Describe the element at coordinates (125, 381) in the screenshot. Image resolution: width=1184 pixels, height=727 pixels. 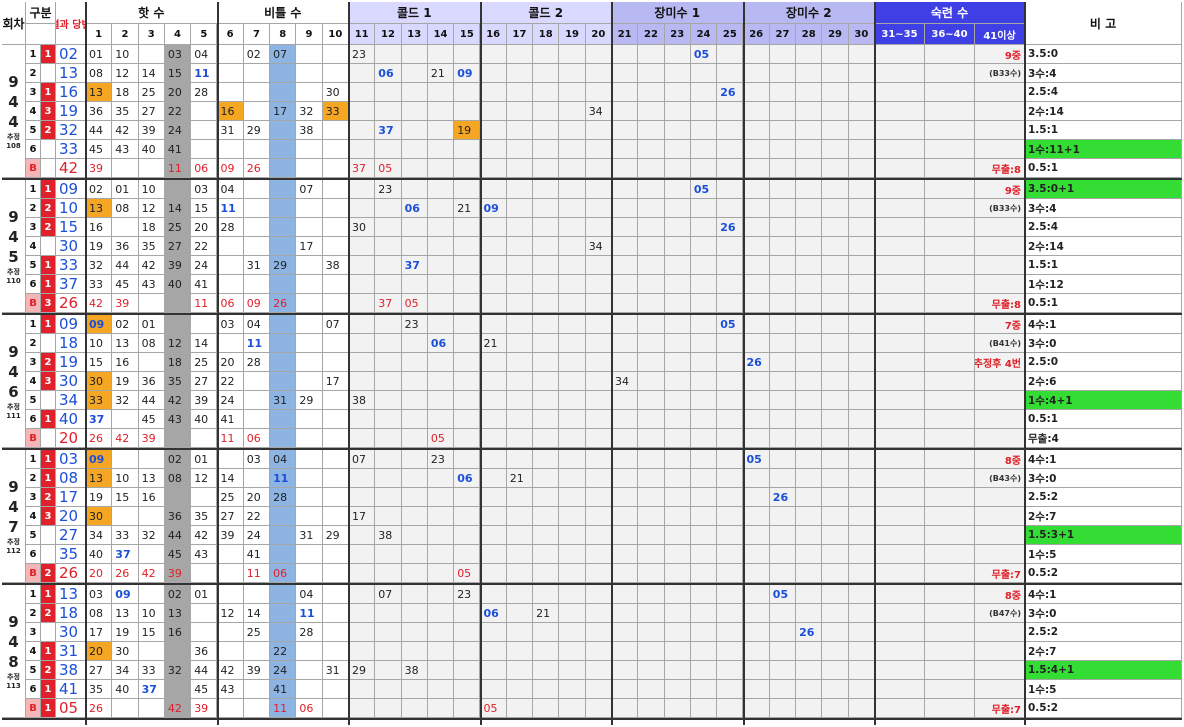
I see `num-cell-2: 19` at that location.